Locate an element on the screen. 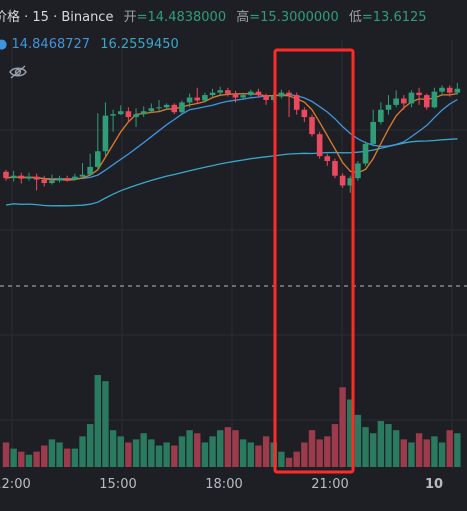 The height and width of the screenshot is (511, 467). ma-values-row: ● 14.8468727 16.2559450 is located at coordinates (89, 44).